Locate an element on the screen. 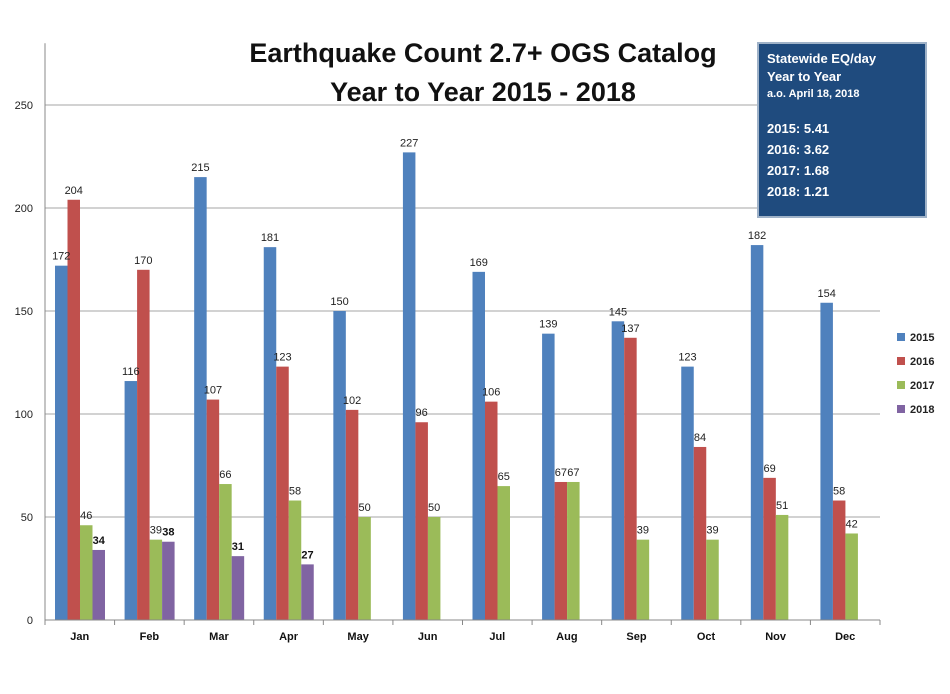 This screenshot has width=950, height=694. bar-2016-aug is located at coordinates (561, 550).